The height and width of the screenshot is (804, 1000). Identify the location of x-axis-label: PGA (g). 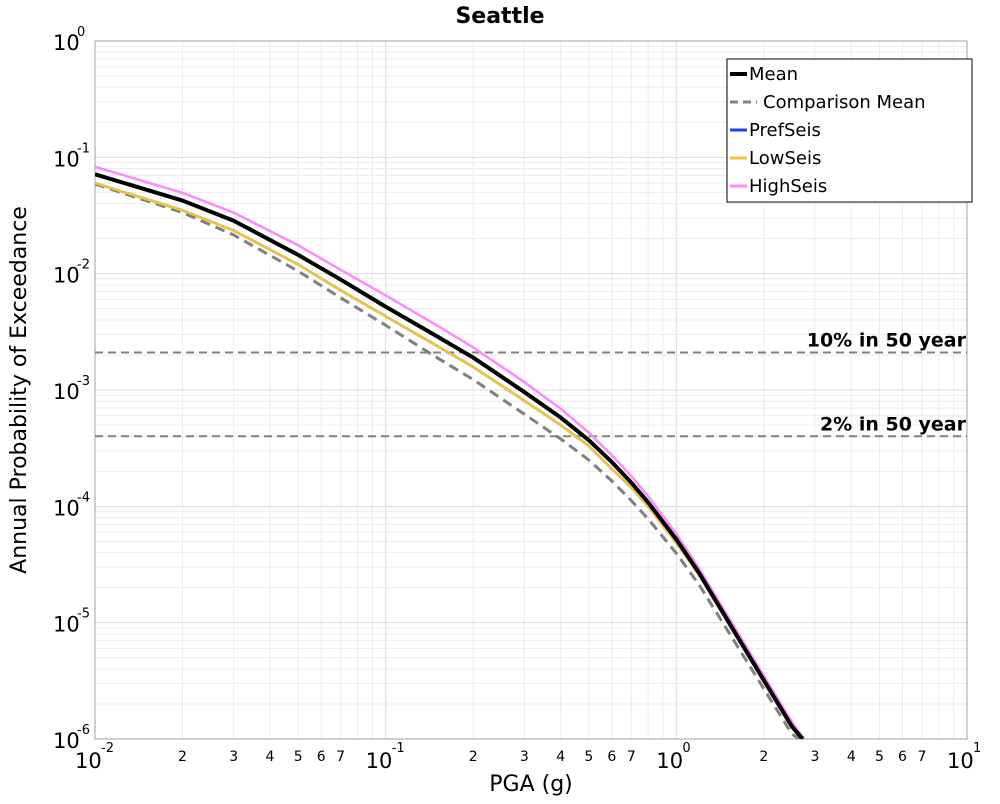
(531, 784).